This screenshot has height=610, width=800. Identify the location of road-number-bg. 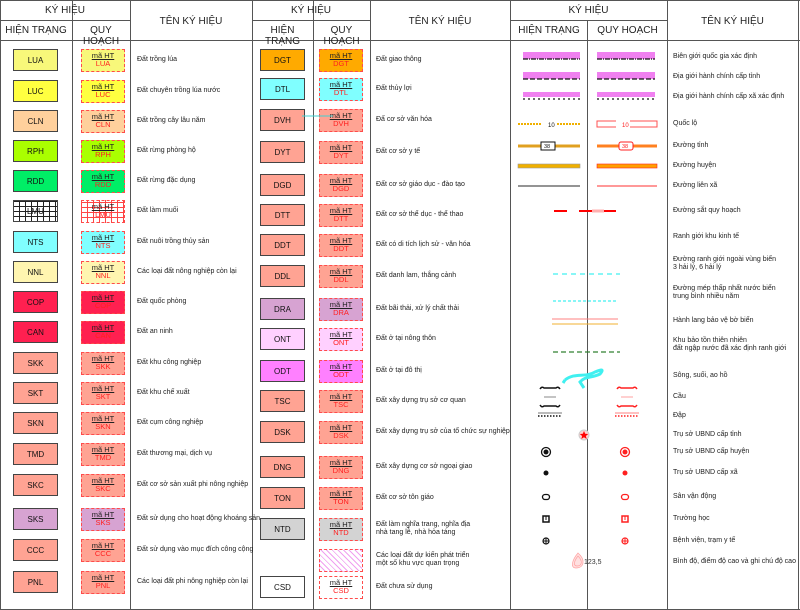
(623, 124).